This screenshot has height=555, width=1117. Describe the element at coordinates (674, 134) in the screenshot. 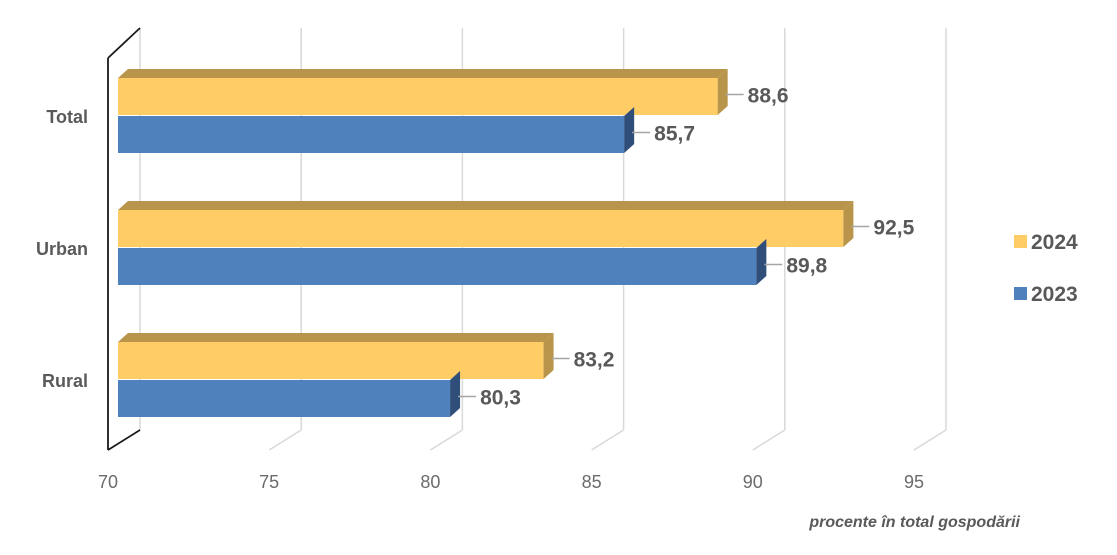

I see `data-label: 85,7` at that location.